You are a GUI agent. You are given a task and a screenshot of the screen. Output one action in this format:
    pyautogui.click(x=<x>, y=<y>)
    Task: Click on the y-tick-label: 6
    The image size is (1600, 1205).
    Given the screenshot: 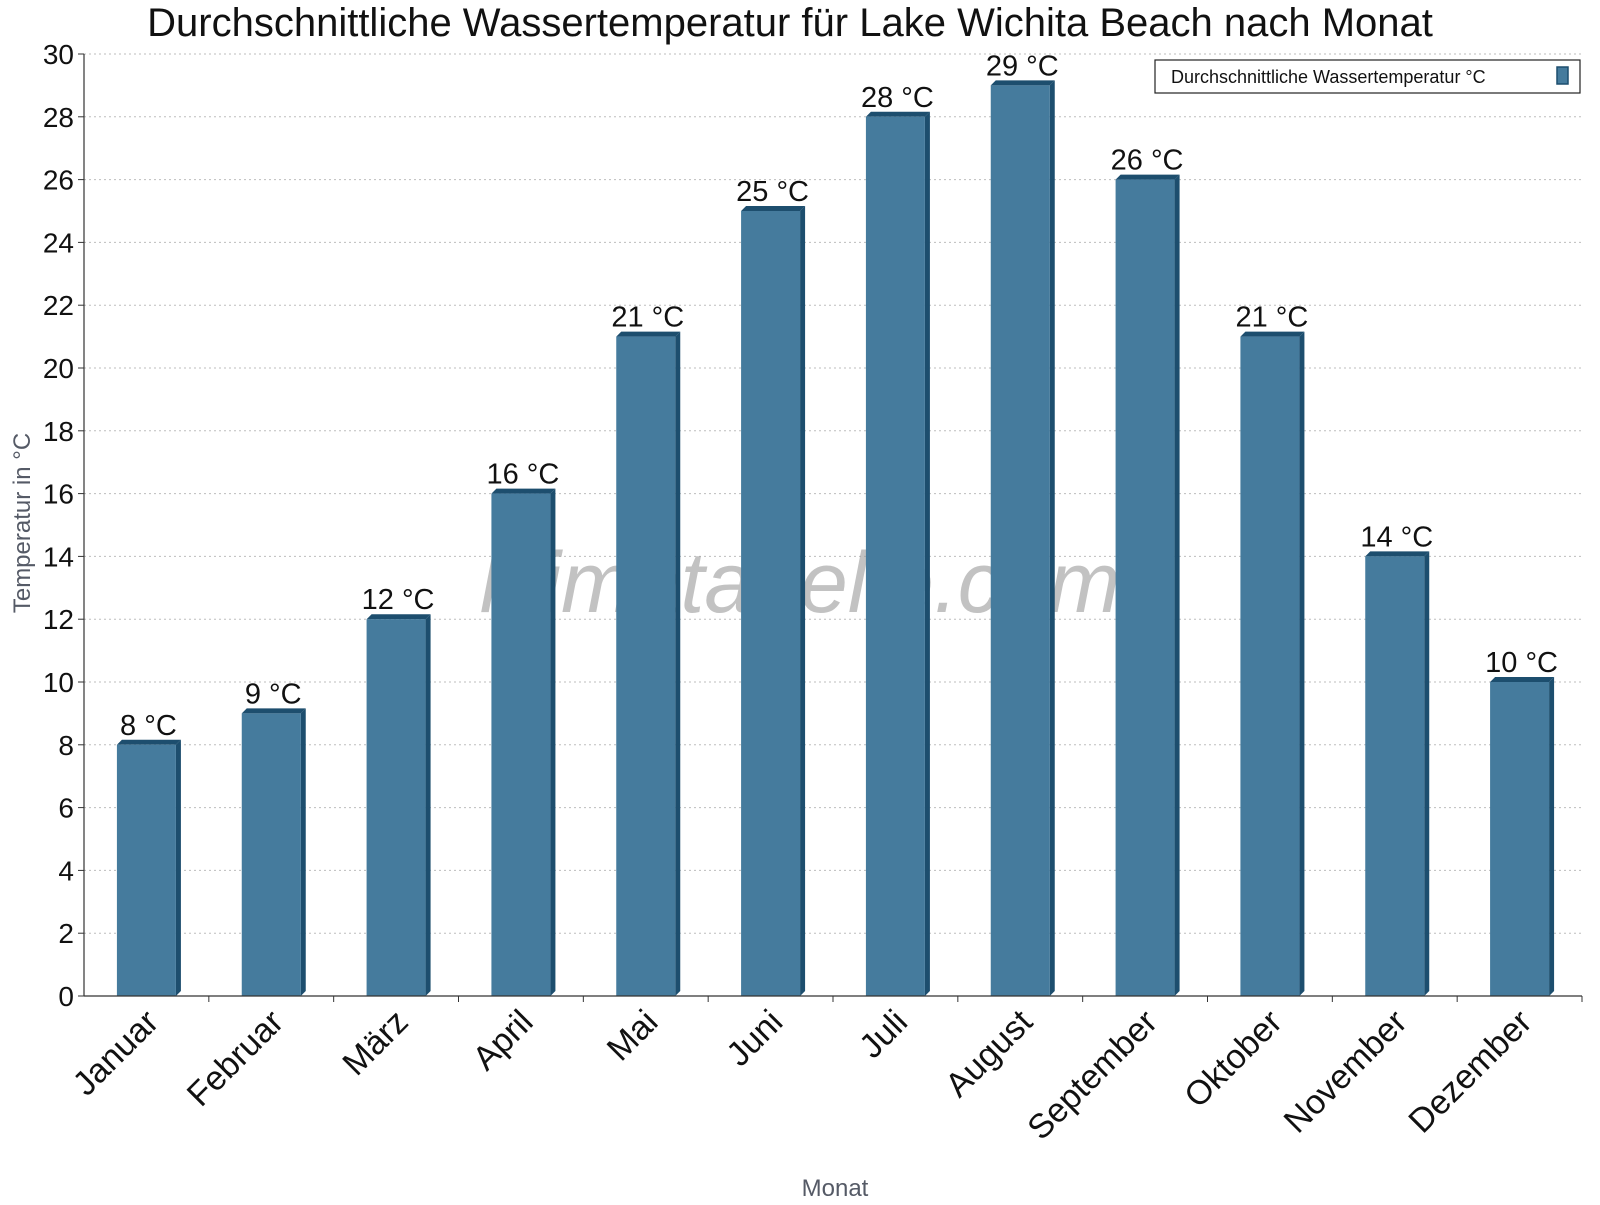 What is the action you would take?
    pyautogui.click(x=66, y=808)
    